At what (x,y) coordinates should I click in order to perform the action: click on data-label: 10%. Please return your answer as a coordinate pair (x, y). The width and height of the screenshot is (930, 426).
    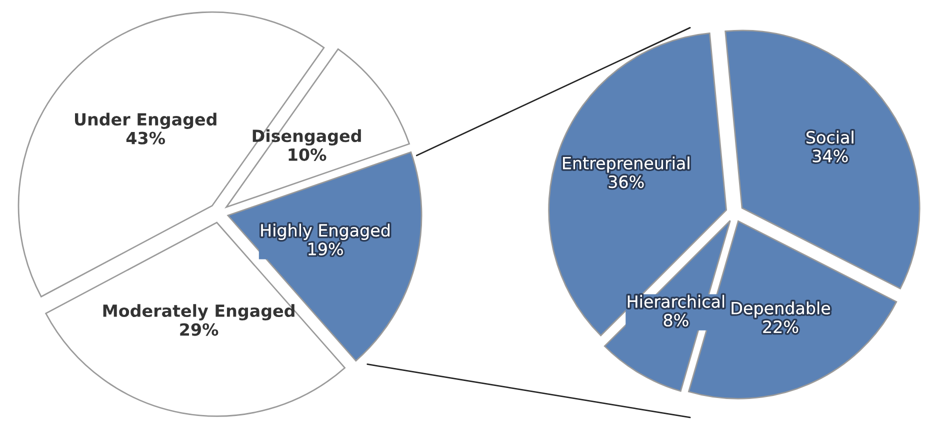
    Looking at the image, I should click on (307, 154).